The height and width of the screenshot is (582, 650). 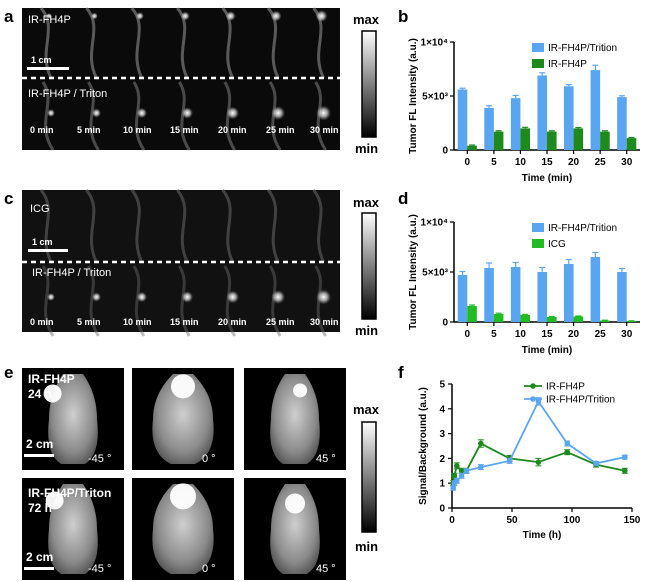 What do you see at coordinates (601, 334) in the screenshot?
I see `d-xtick-label-5: 25` at bounding box center [601, 334].